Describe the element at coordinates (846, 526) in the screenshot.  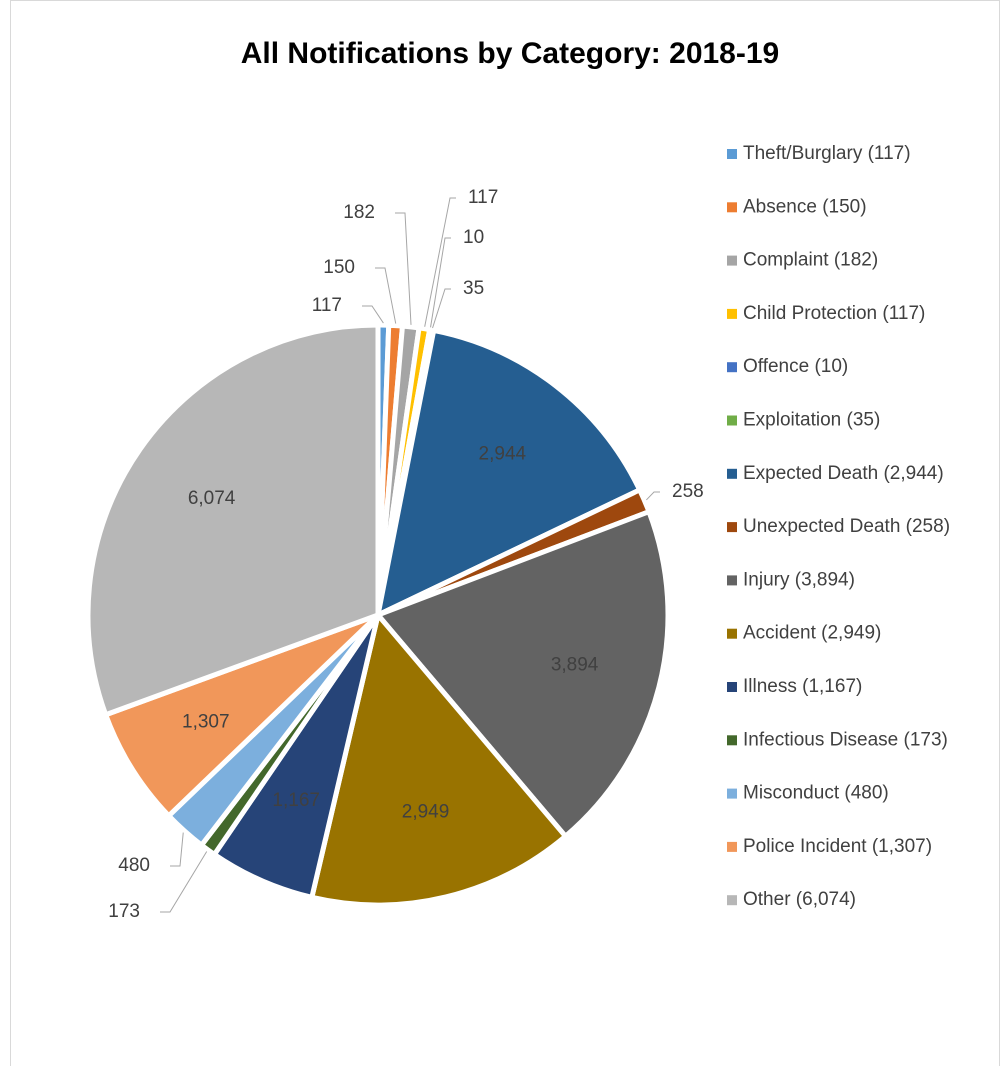
I see `legend-label: Unexpected Death (258)` at that location.